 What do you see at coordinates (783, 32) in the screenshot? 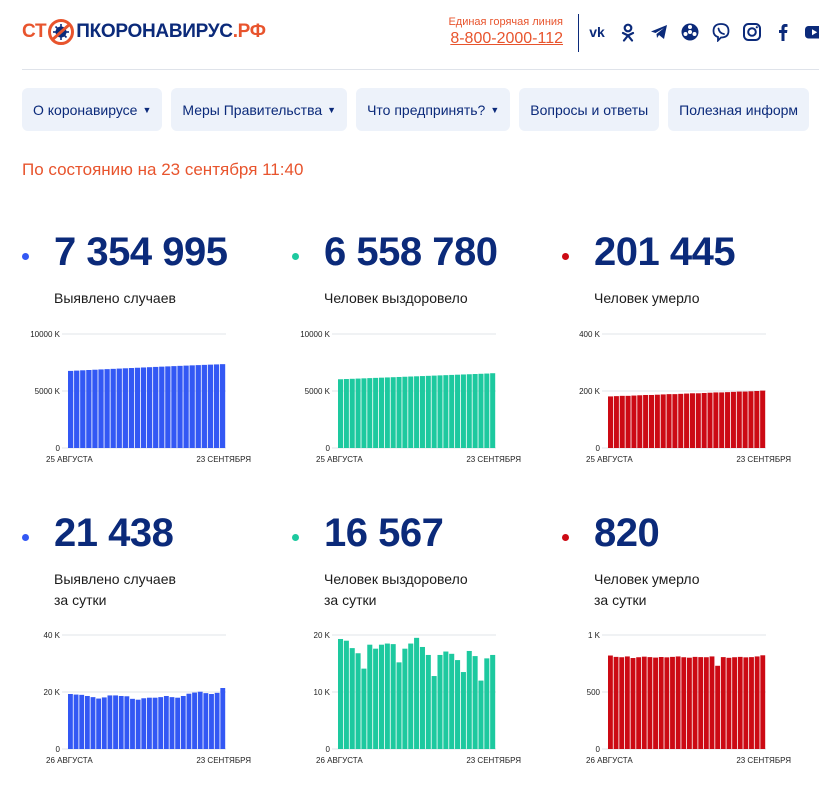
I see `facebook-icon` at bounding box center [783, 32].